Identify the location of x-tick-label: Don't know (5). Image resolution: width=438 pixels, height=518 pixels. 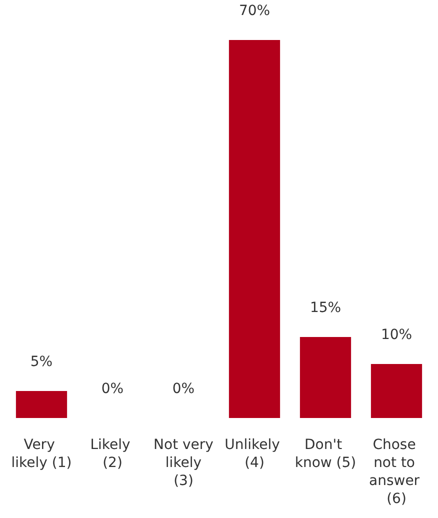
(325, 454).